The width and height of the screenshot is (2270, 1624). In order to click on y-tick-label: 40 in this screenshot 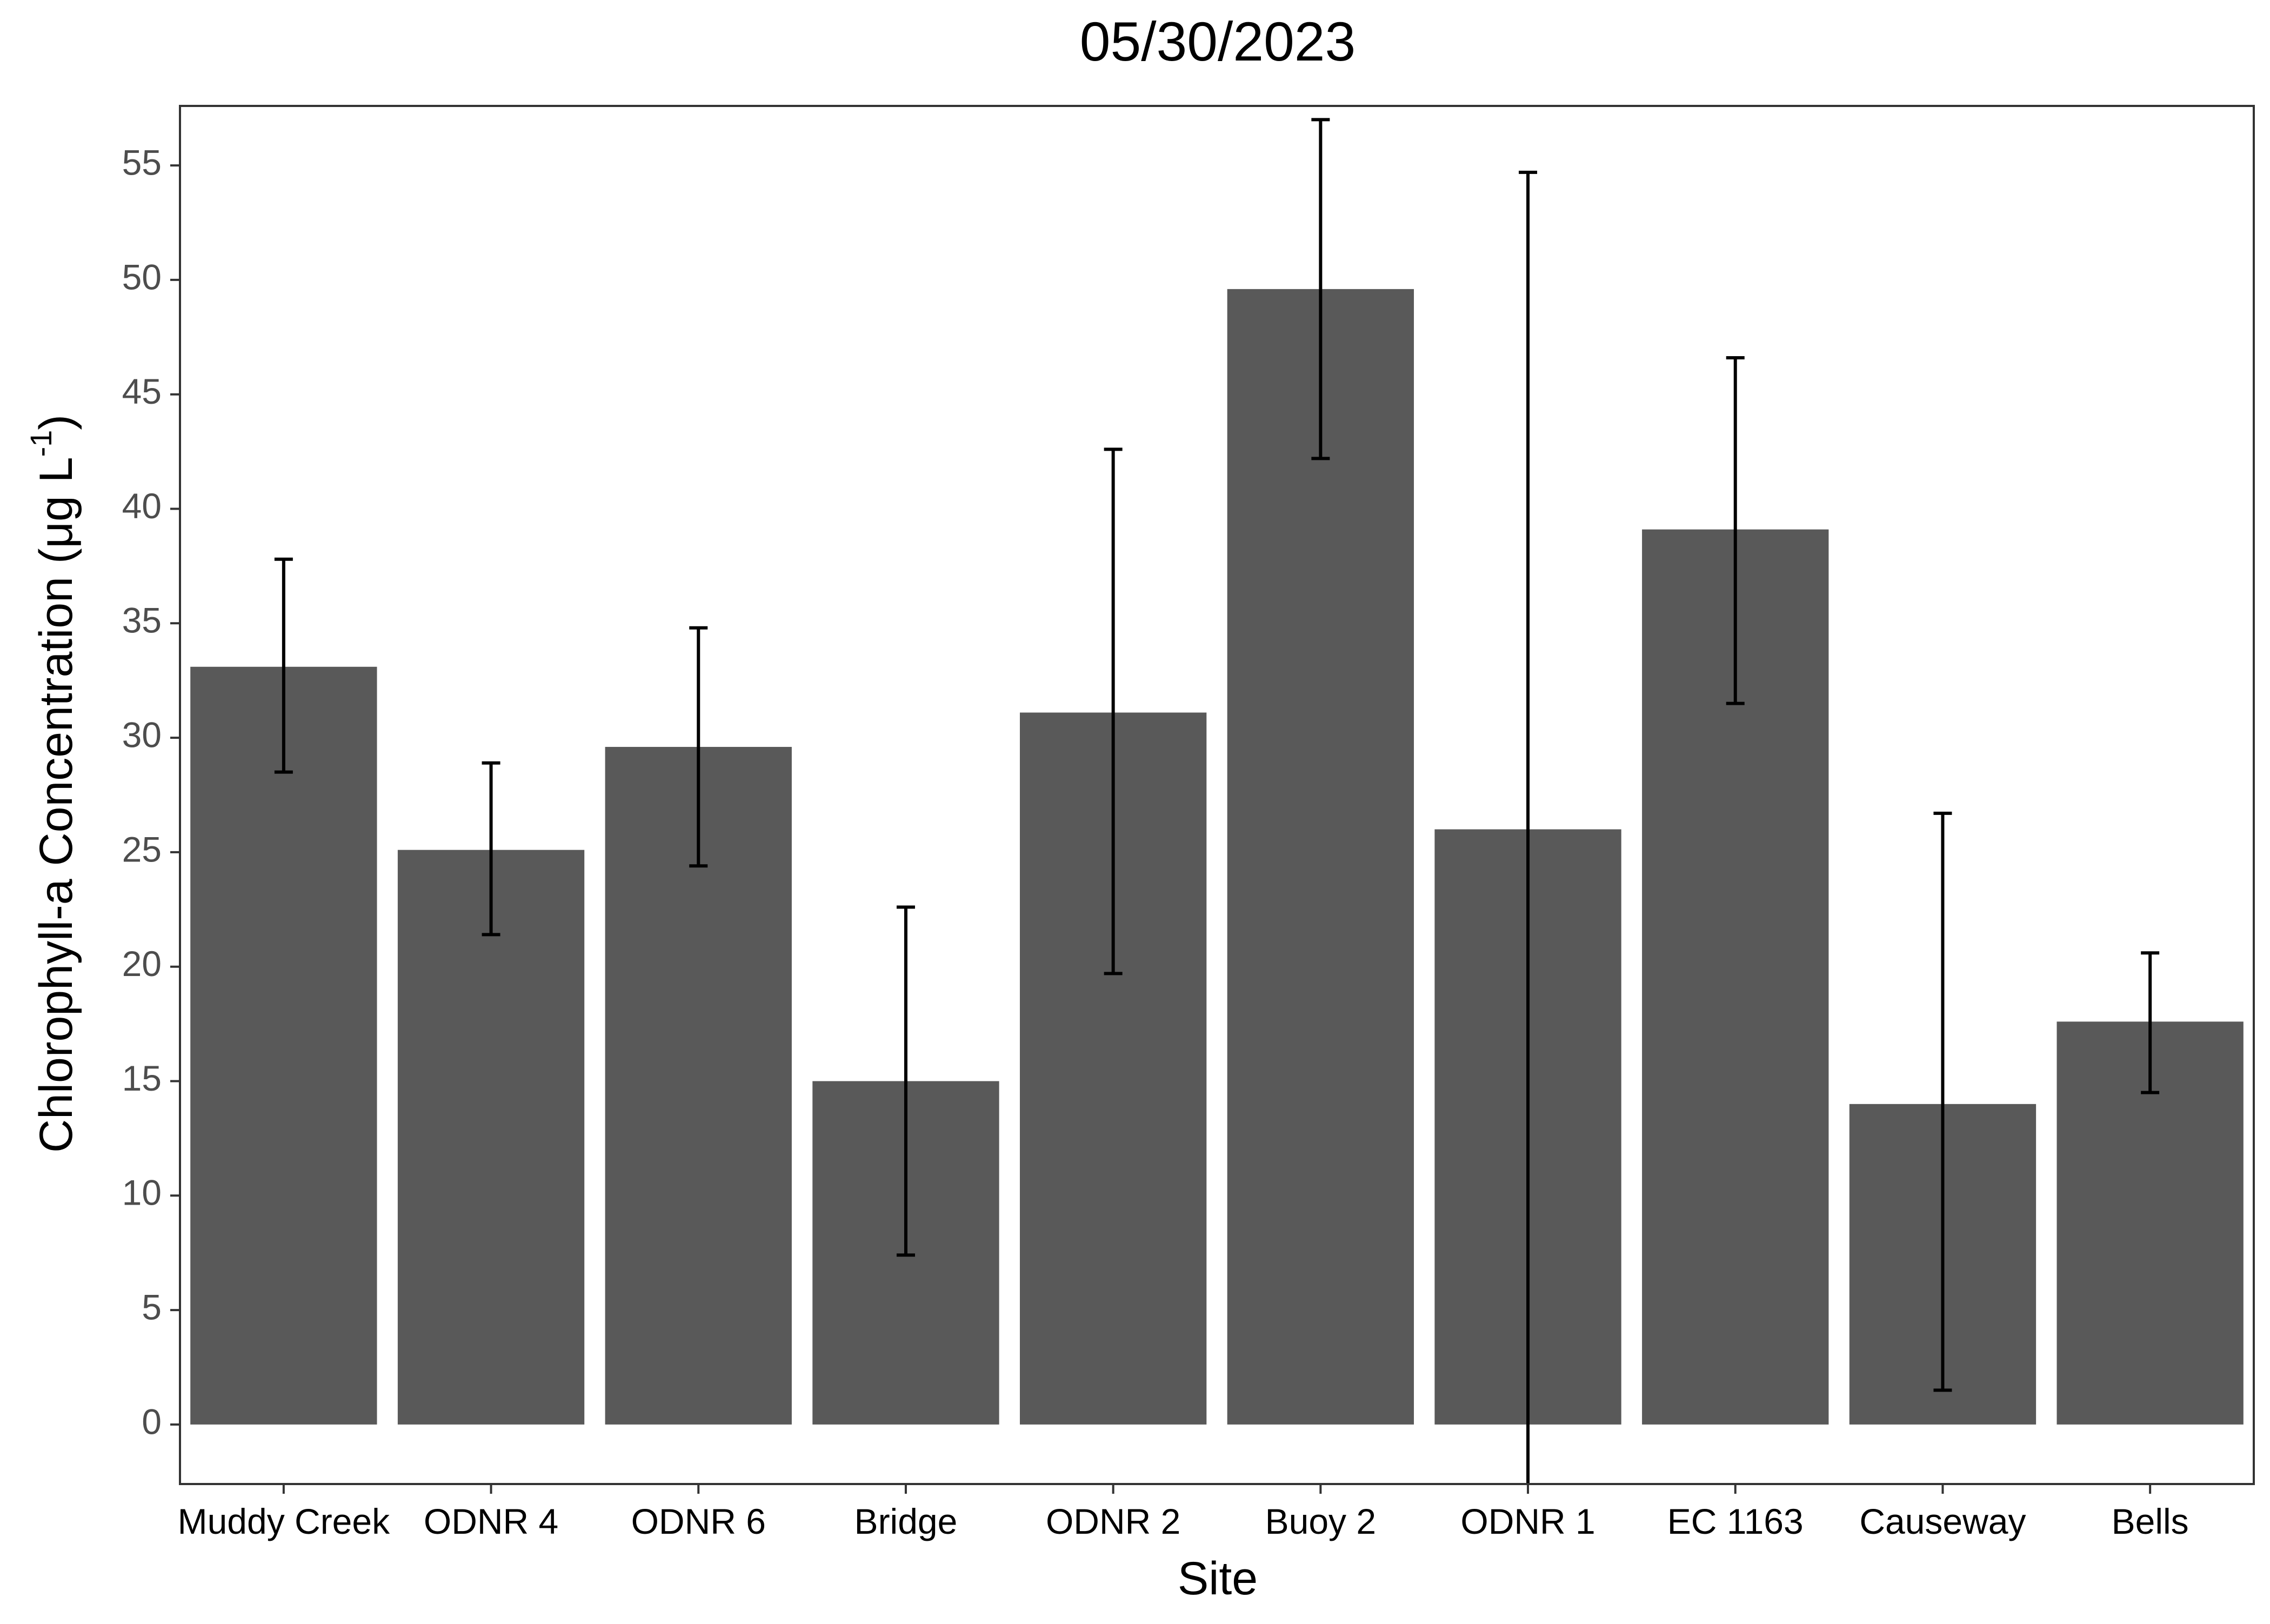, I will do `click(142, 506)`.